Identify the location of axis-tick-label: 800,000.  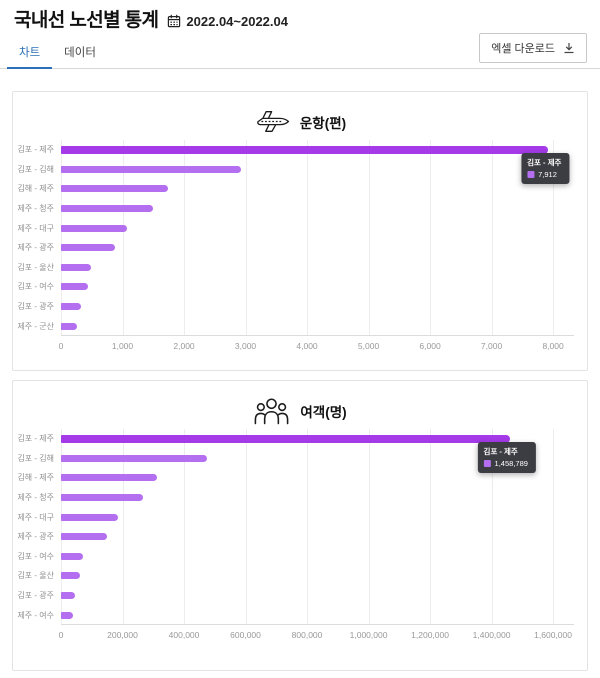
(307, 635).